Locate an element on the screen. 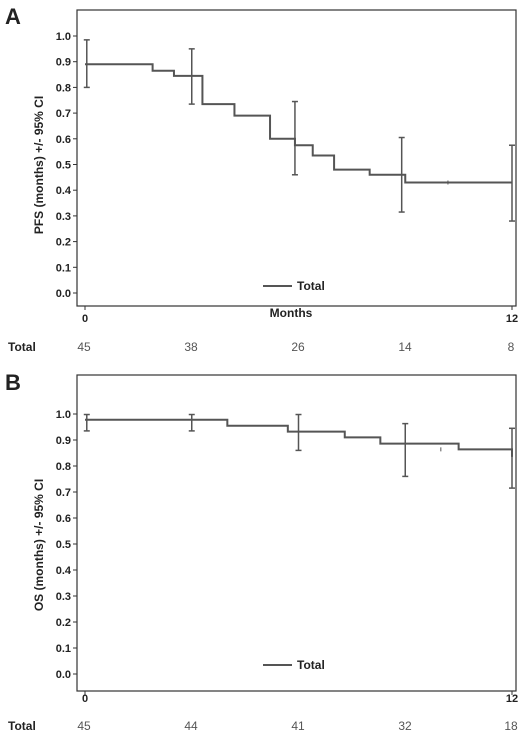 The height and width of the screenshot is (736, 520). y-axis-title: PFS (months) +/- 95% CI is located at coordinates (39, 165).